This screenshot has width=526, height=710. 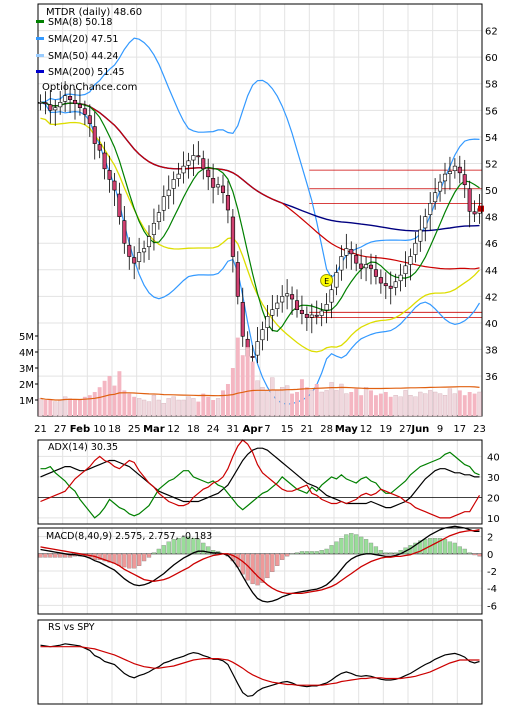 I want to click on macd-tick-label: 2, so click(x=490, y=538).